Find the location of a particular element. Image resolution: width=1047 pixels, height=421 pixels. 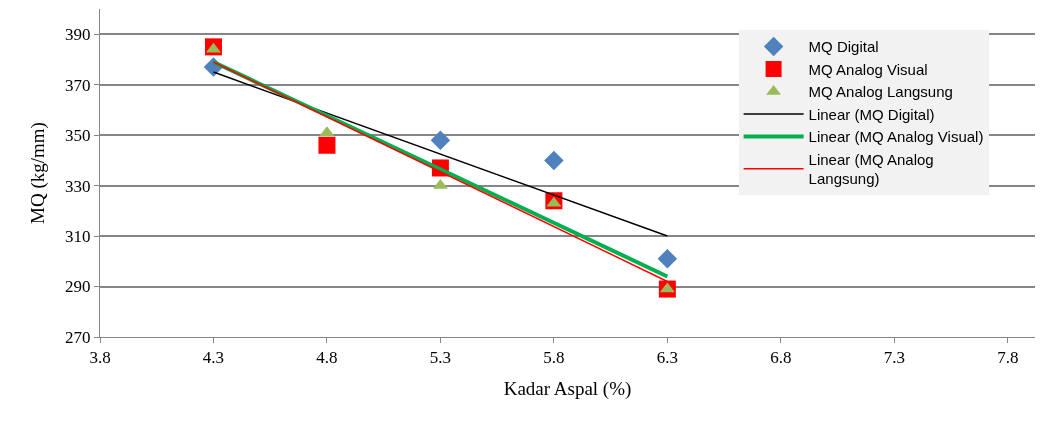

y-tick-label: 290 is located at coordinates (78, 287).